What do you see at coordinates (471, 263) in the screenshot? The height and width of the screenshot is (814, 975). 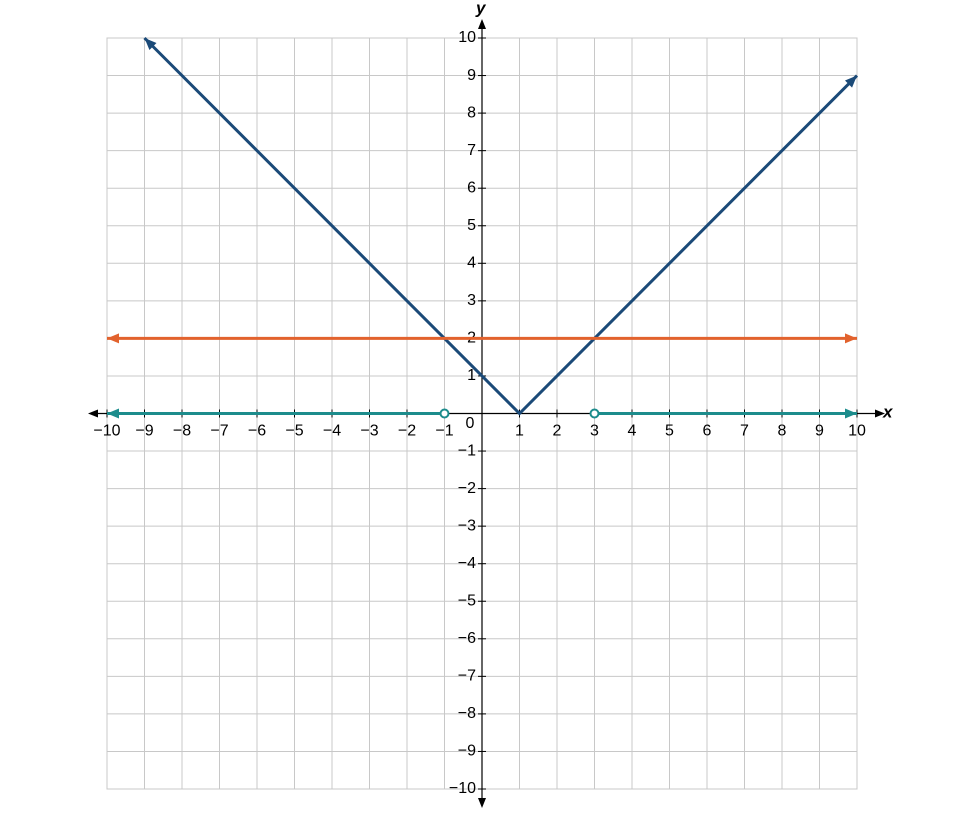 I see `y-tick-label: 4` at bounding box center [471, 263].